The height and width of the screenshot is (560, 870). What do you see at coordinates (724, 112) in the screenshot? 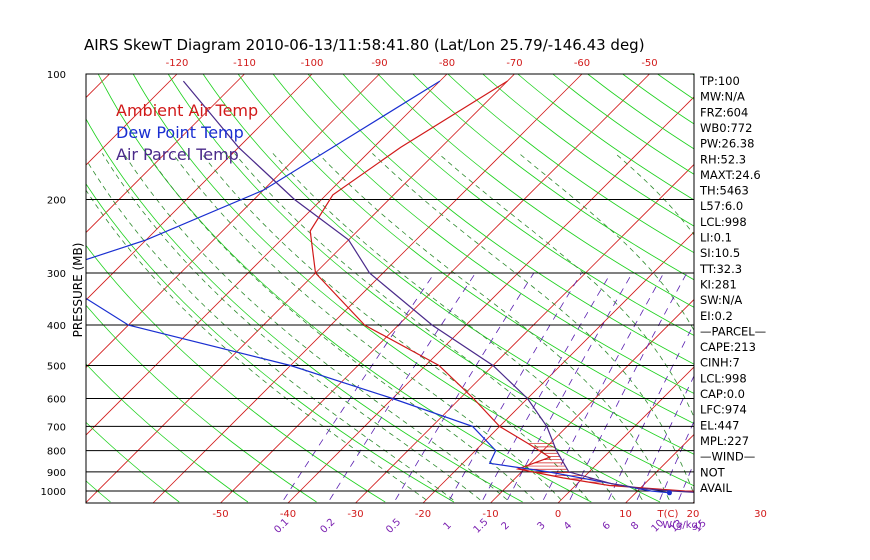
I see `index-item: FRZ:604` at bounding box center [724, 112].